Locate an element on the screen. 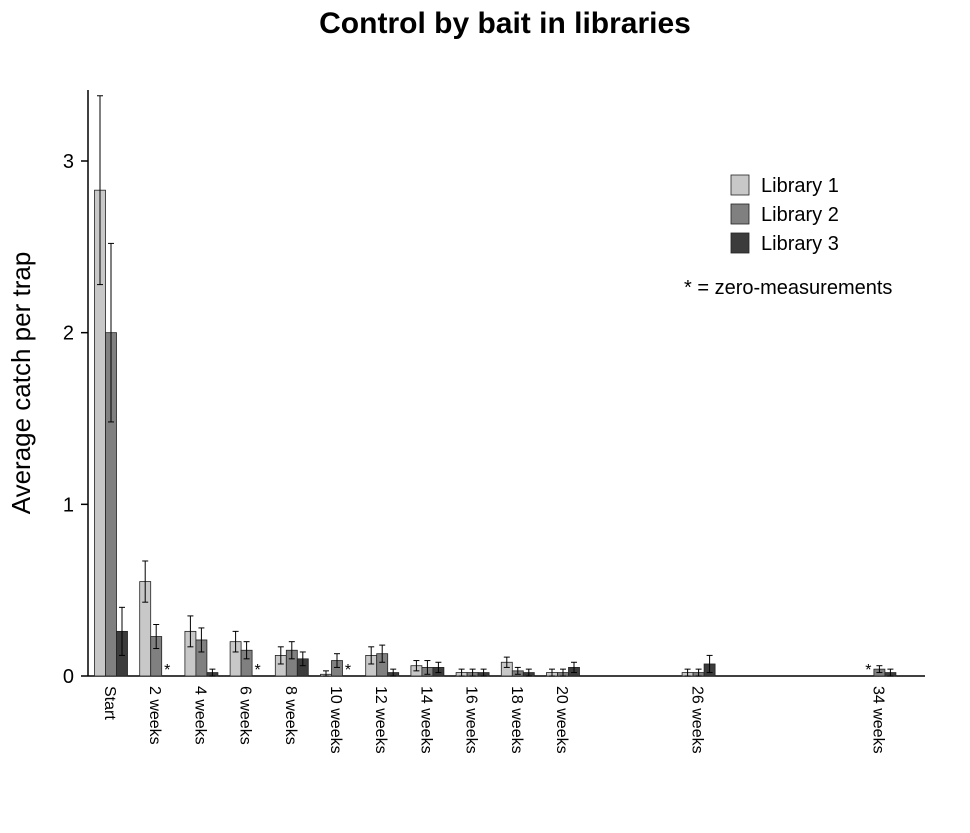 The image size is (970, 833). y-tick-label: 2 is located at coordinates (68, 334).